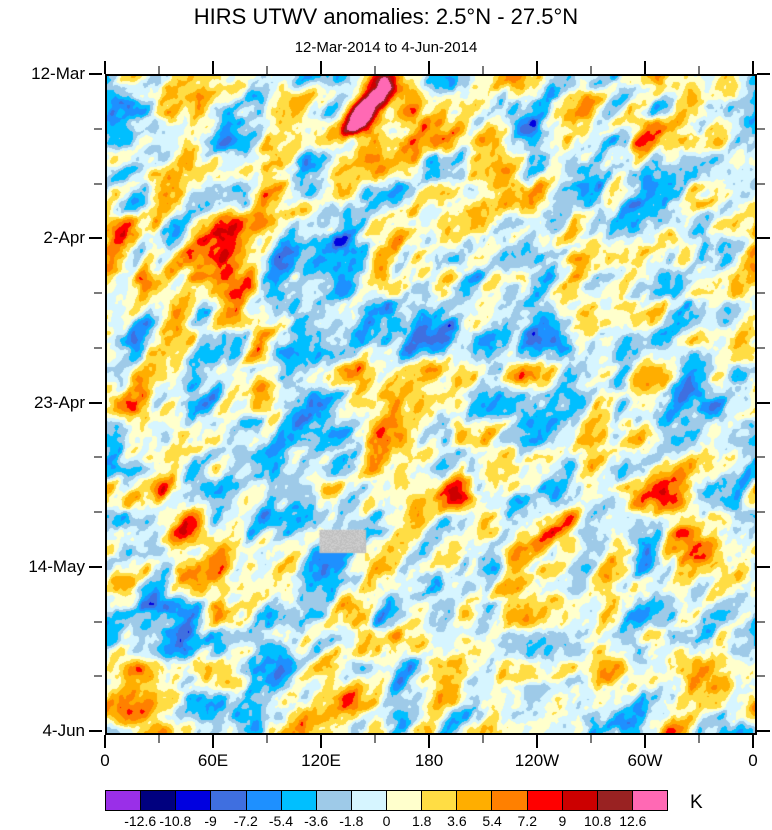 The height and width of the screenshot is (830, 772). What do you see at coordinates (64, 237) in the screenshot?
I see `y-tick-label: 2-Apr` at bounding box center [64, 237].